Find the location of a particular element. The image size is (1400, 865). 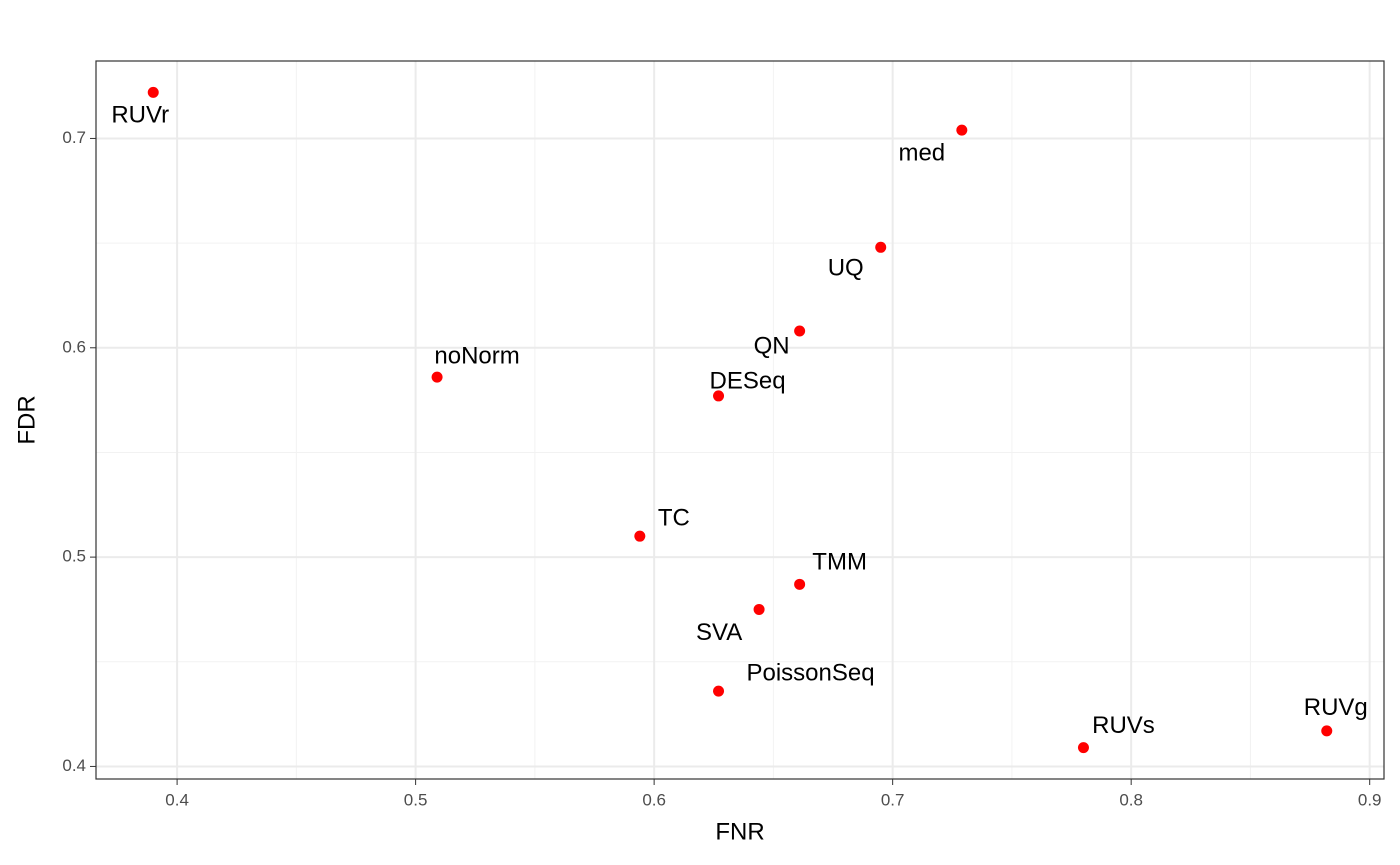

point-label: QN is located at coordinates (772, 345).